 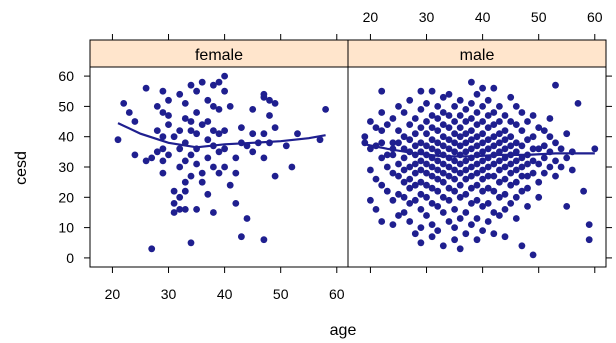 What do you see at coordinates (66, 137) in the screenshot?
I see `y-tick-label: 40` at bounding box center [66, 137].